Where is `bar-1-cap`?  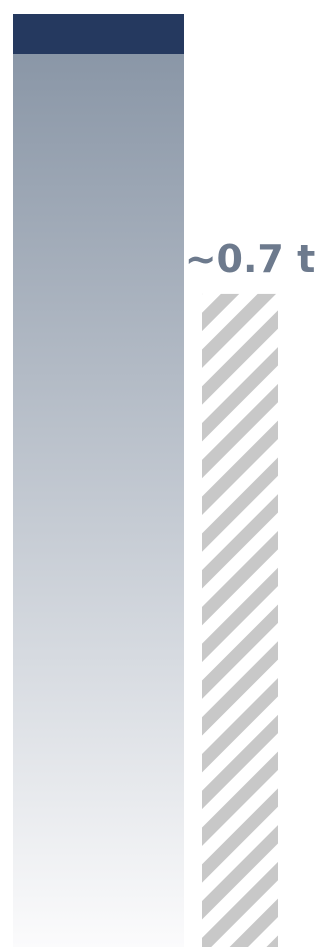
bar-1-cap is located at coordinates (98, 34).